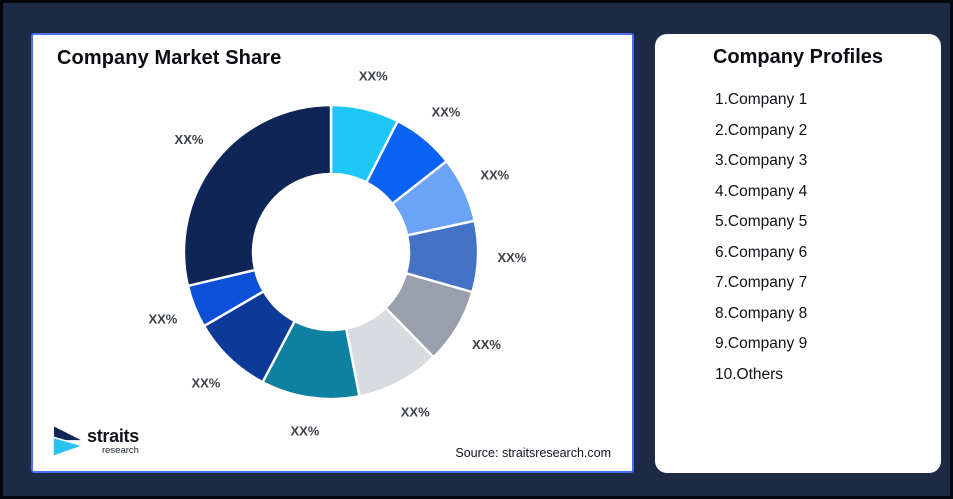  What do you see at coordinates (257, 195) in the screenshot?
I see `donut-segment-others` at bounding box center [257, 195].